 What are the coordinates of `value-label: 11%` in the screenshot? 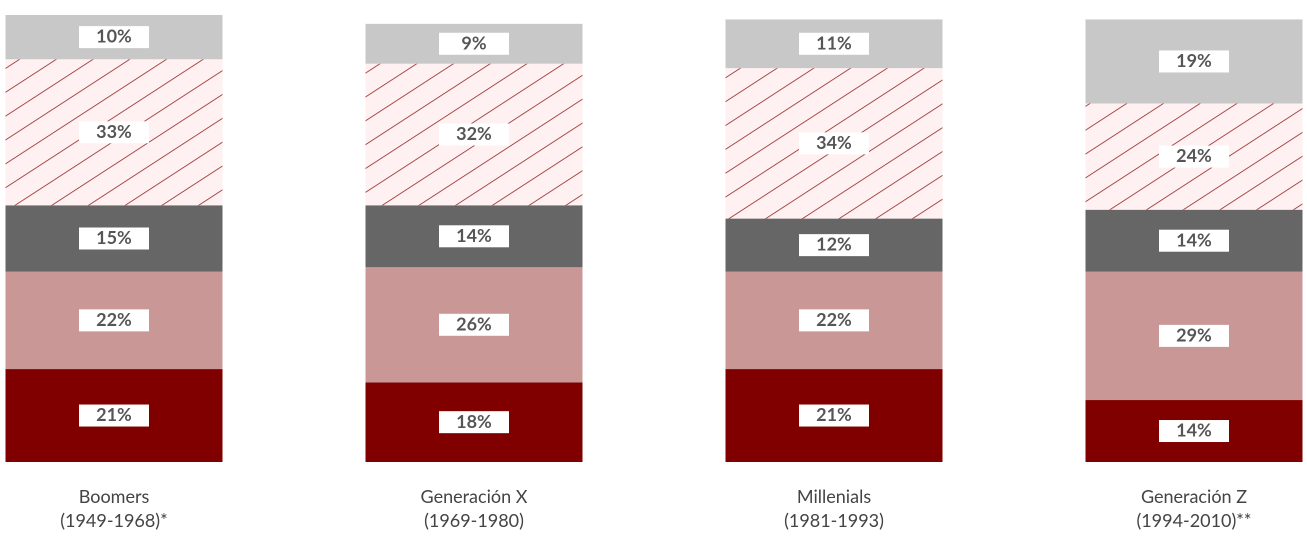 It's located at (834, 42).